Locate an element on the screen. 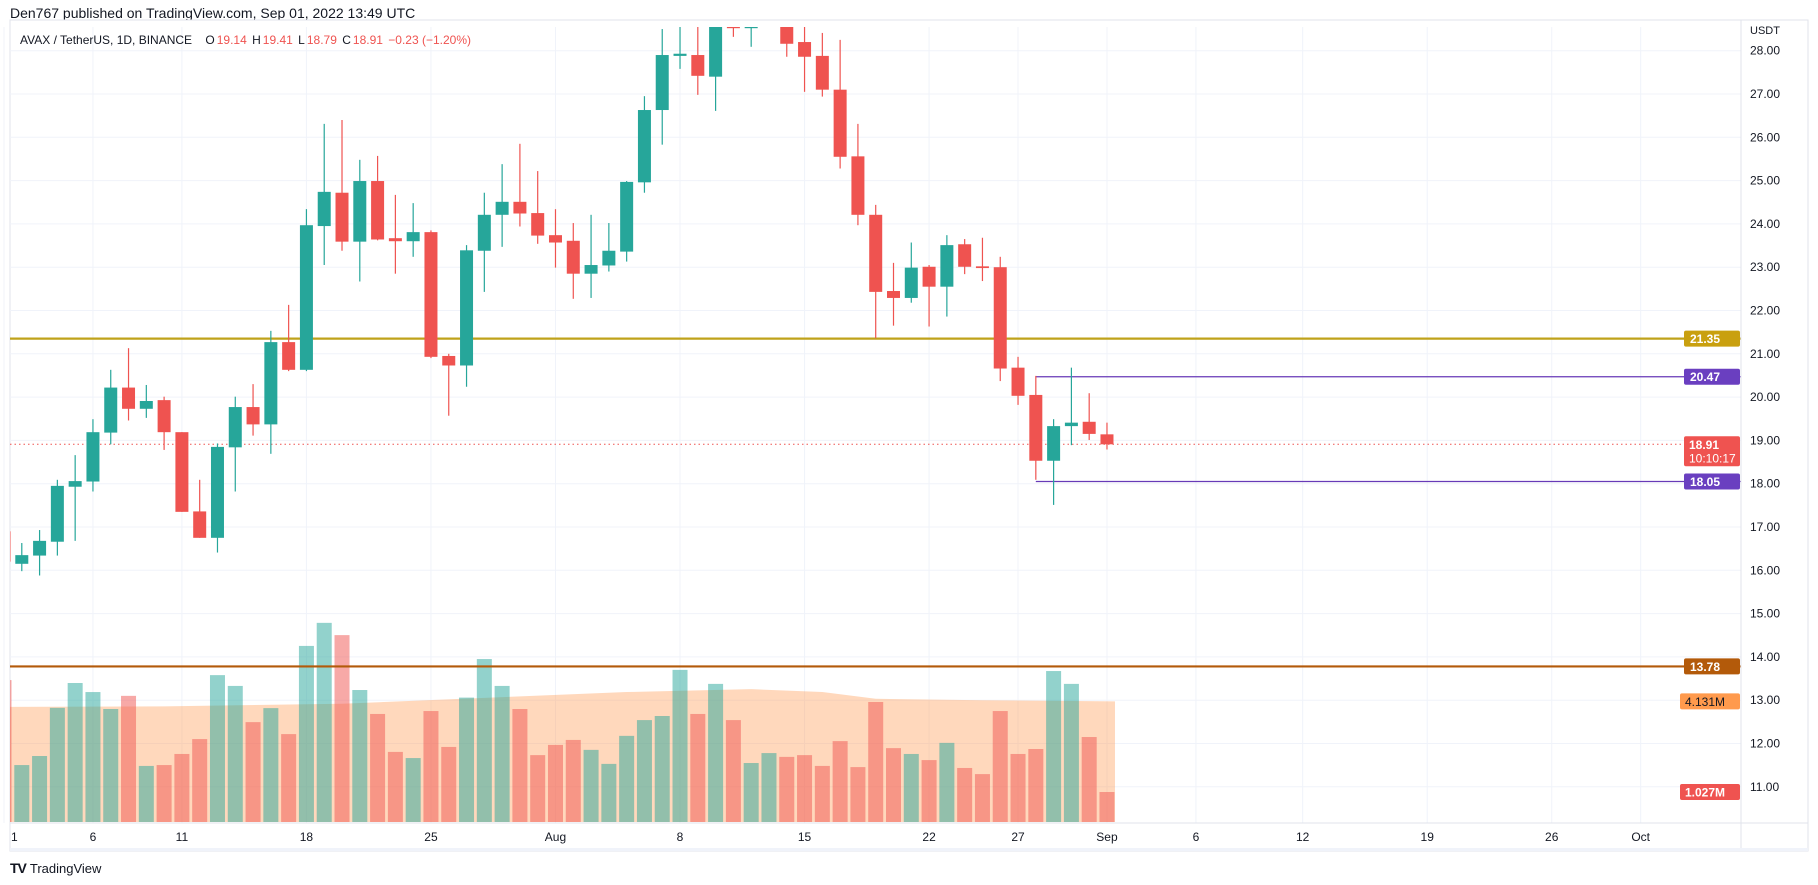 This screenshot has height=885, width=1818. last-price-tag is located at coordinates (1712, 451).